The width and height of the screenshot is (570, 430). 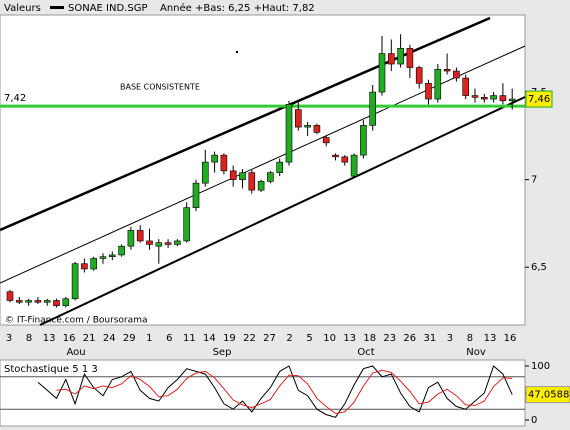 What do you see at coordinates (369, 338) in the screenshot?
I see `x-tick-label: 18` at bounding box center [369, 338].